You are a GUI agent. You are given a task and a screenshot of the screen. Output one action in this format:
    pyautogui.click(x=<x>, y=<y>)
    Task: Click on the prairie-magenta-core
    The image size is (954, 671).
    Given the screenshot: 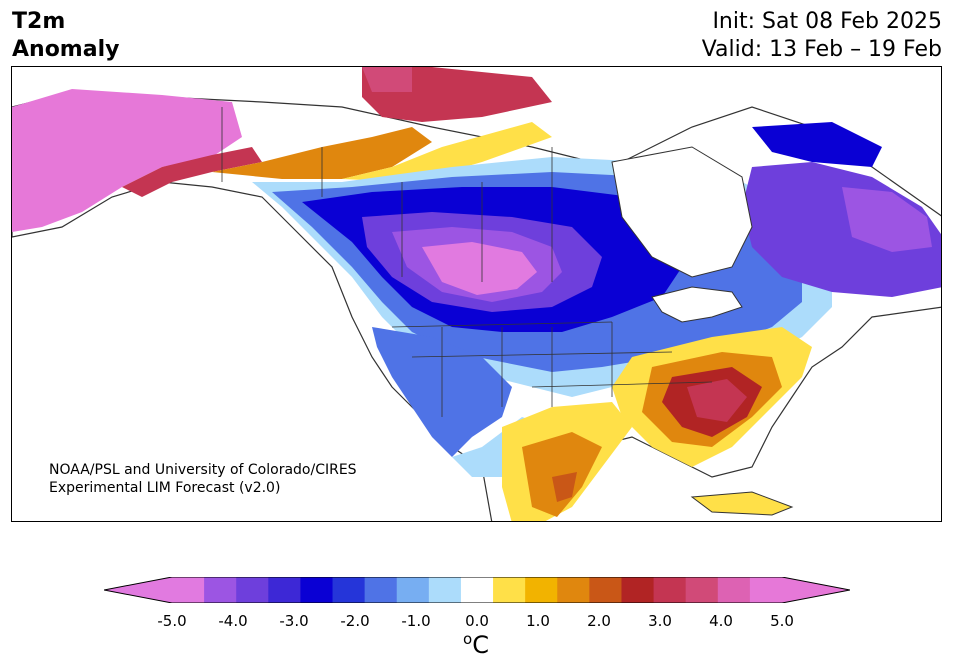 What is the action you would take?
    pyautogui.click(x=479, y=268)
    